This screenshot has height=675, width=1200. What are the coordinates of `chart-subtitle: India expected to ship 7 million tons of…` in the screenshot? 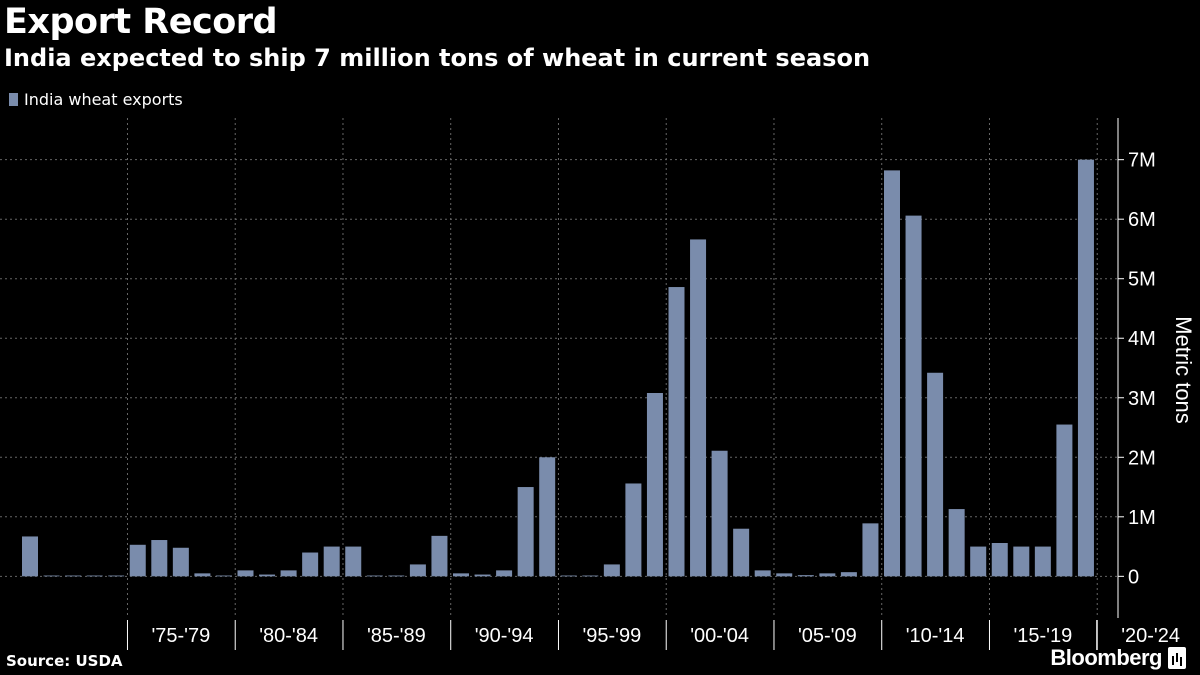 It's located at (437, 58).